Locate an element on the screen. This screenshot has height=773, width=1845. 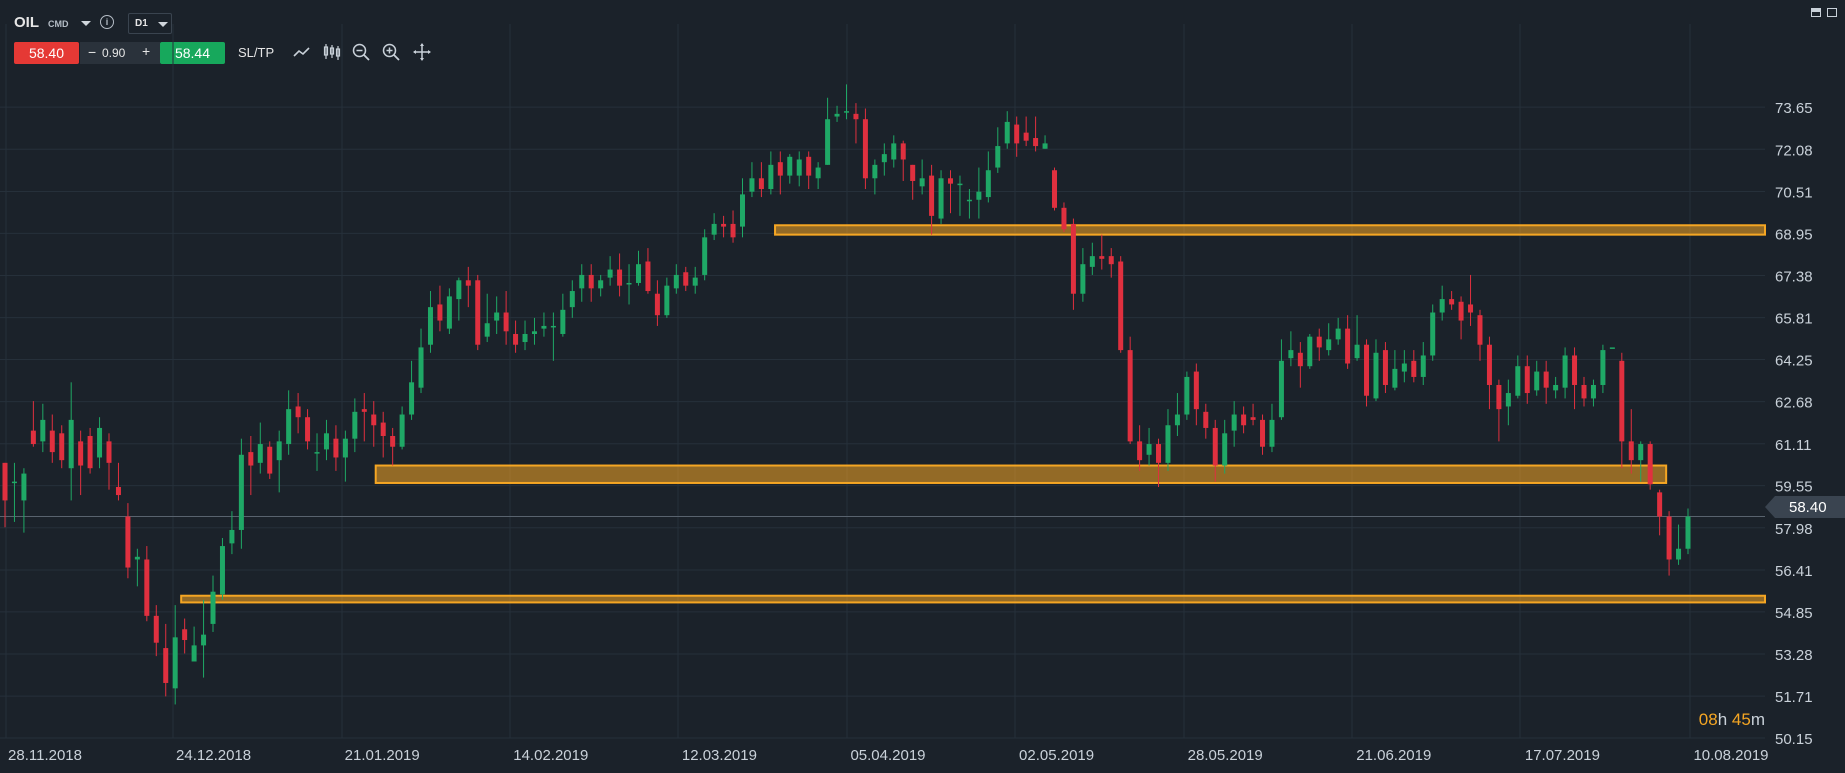
instrument-dropdown-icon is located at coordinates (86, 23).